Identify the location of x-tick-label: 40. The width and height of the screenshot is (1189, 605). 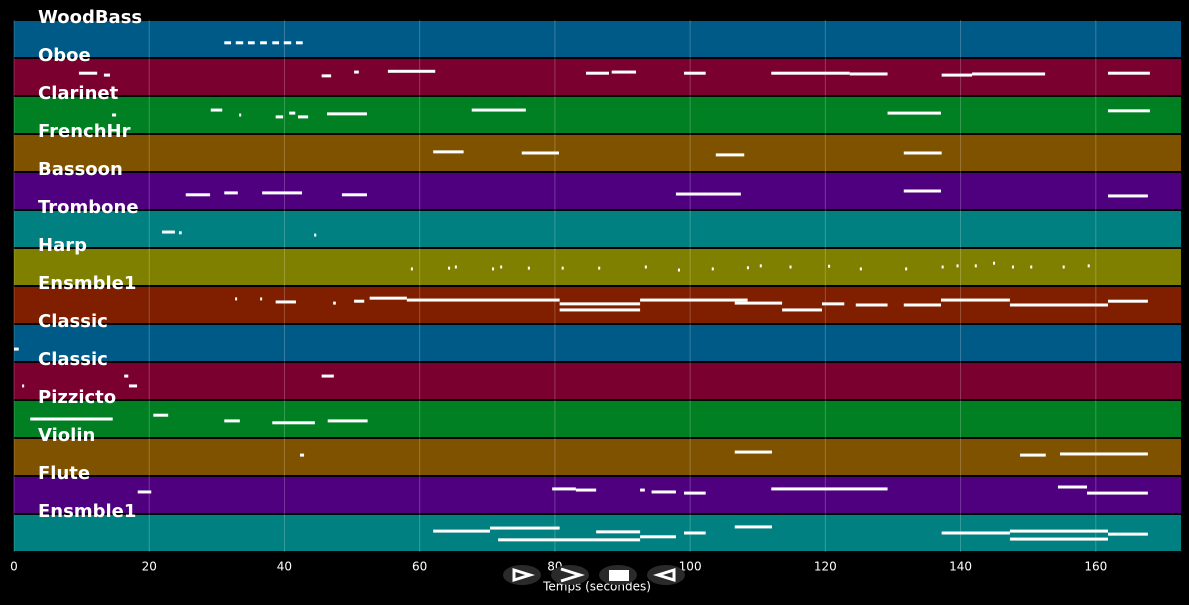
(284, 567).